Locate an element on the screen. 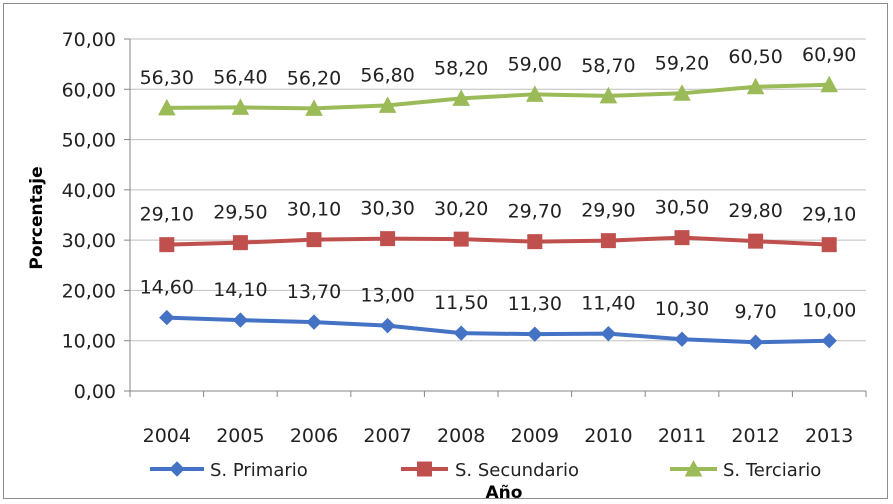  y-axis-title: Porcentaje is located at coordinates (37, 217).